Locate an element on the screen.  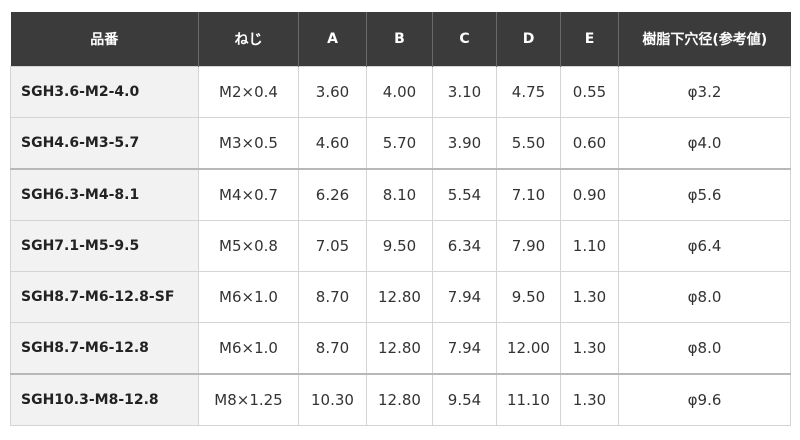
spec-cell: 8.10 is located at coordinates (399, 194).